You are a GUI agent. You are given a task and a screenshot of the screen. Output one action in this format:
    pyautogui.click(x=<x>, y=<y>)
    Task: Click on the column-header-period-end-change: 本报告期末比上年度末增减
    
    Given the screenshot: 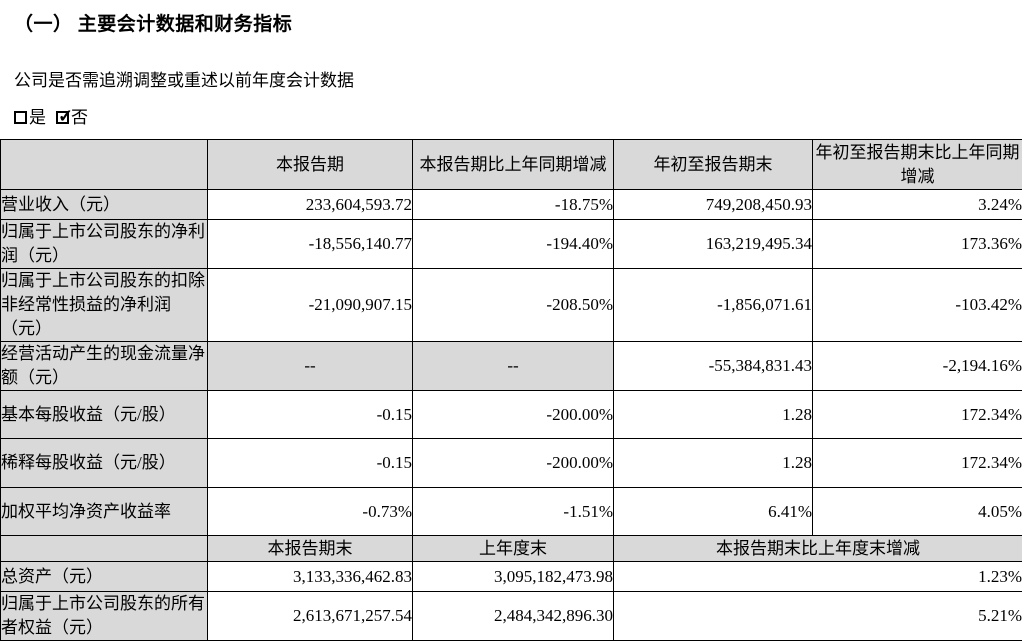 What is the action you would take?
    pyautogui.click(x=818, y=549)
    